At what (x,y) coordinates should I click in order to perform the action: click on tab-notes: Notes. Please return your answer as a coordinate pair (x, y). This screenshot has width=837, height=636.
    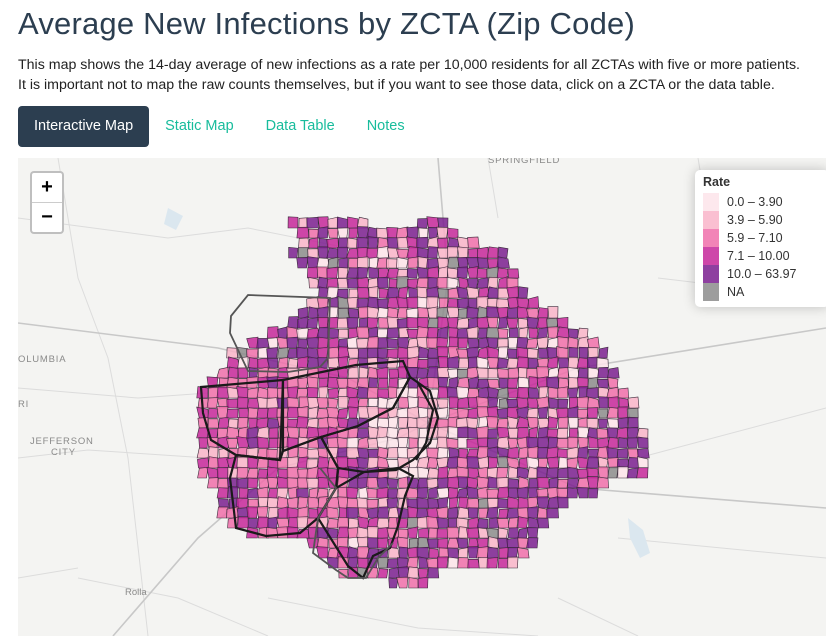
    Looking at the image, I should click on (385, 126).